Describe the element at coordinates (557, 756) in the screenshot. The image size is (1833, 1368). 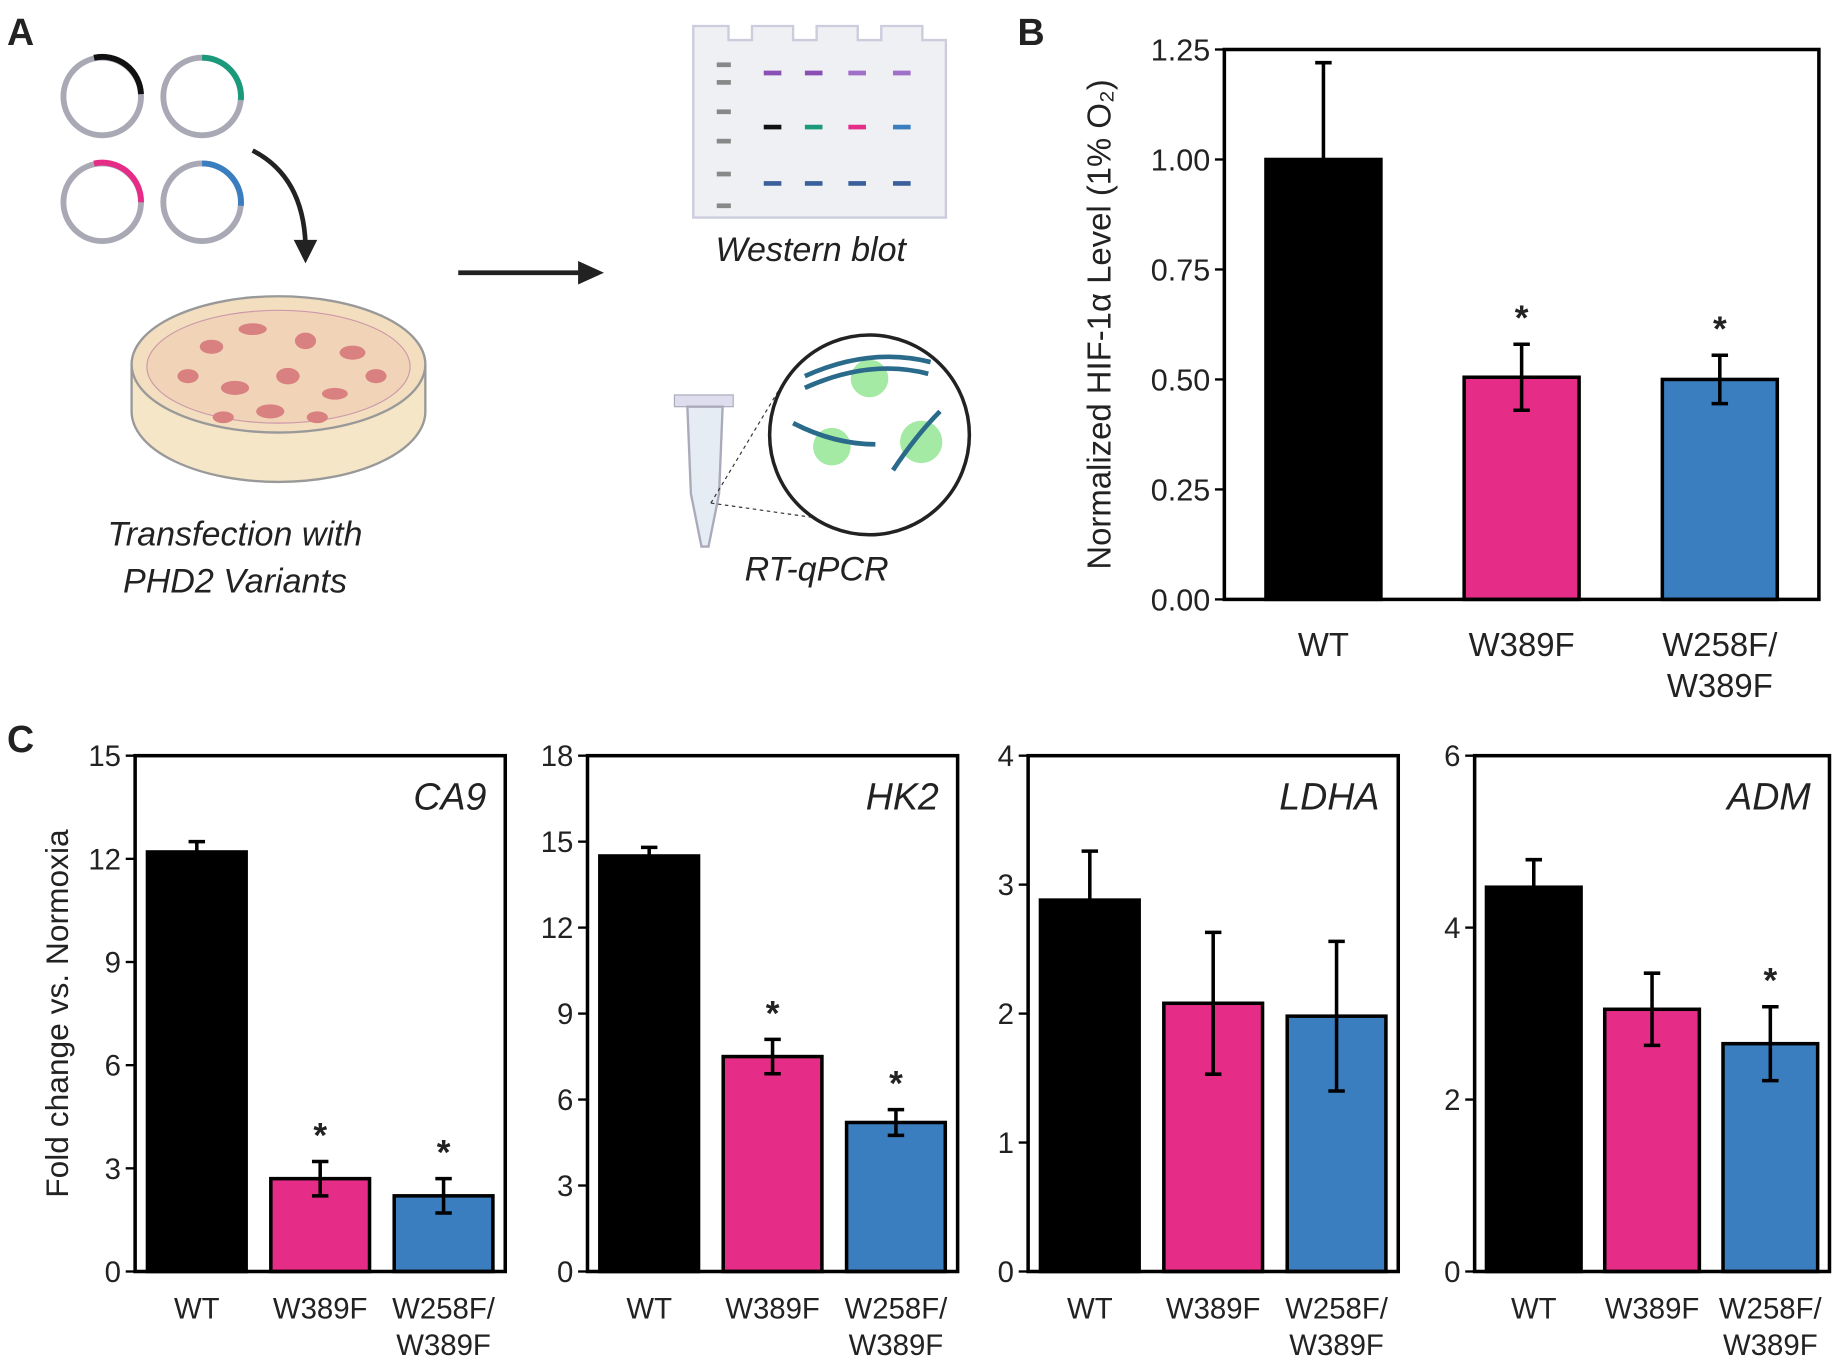
I see `y-tick-label: 18` at that location.